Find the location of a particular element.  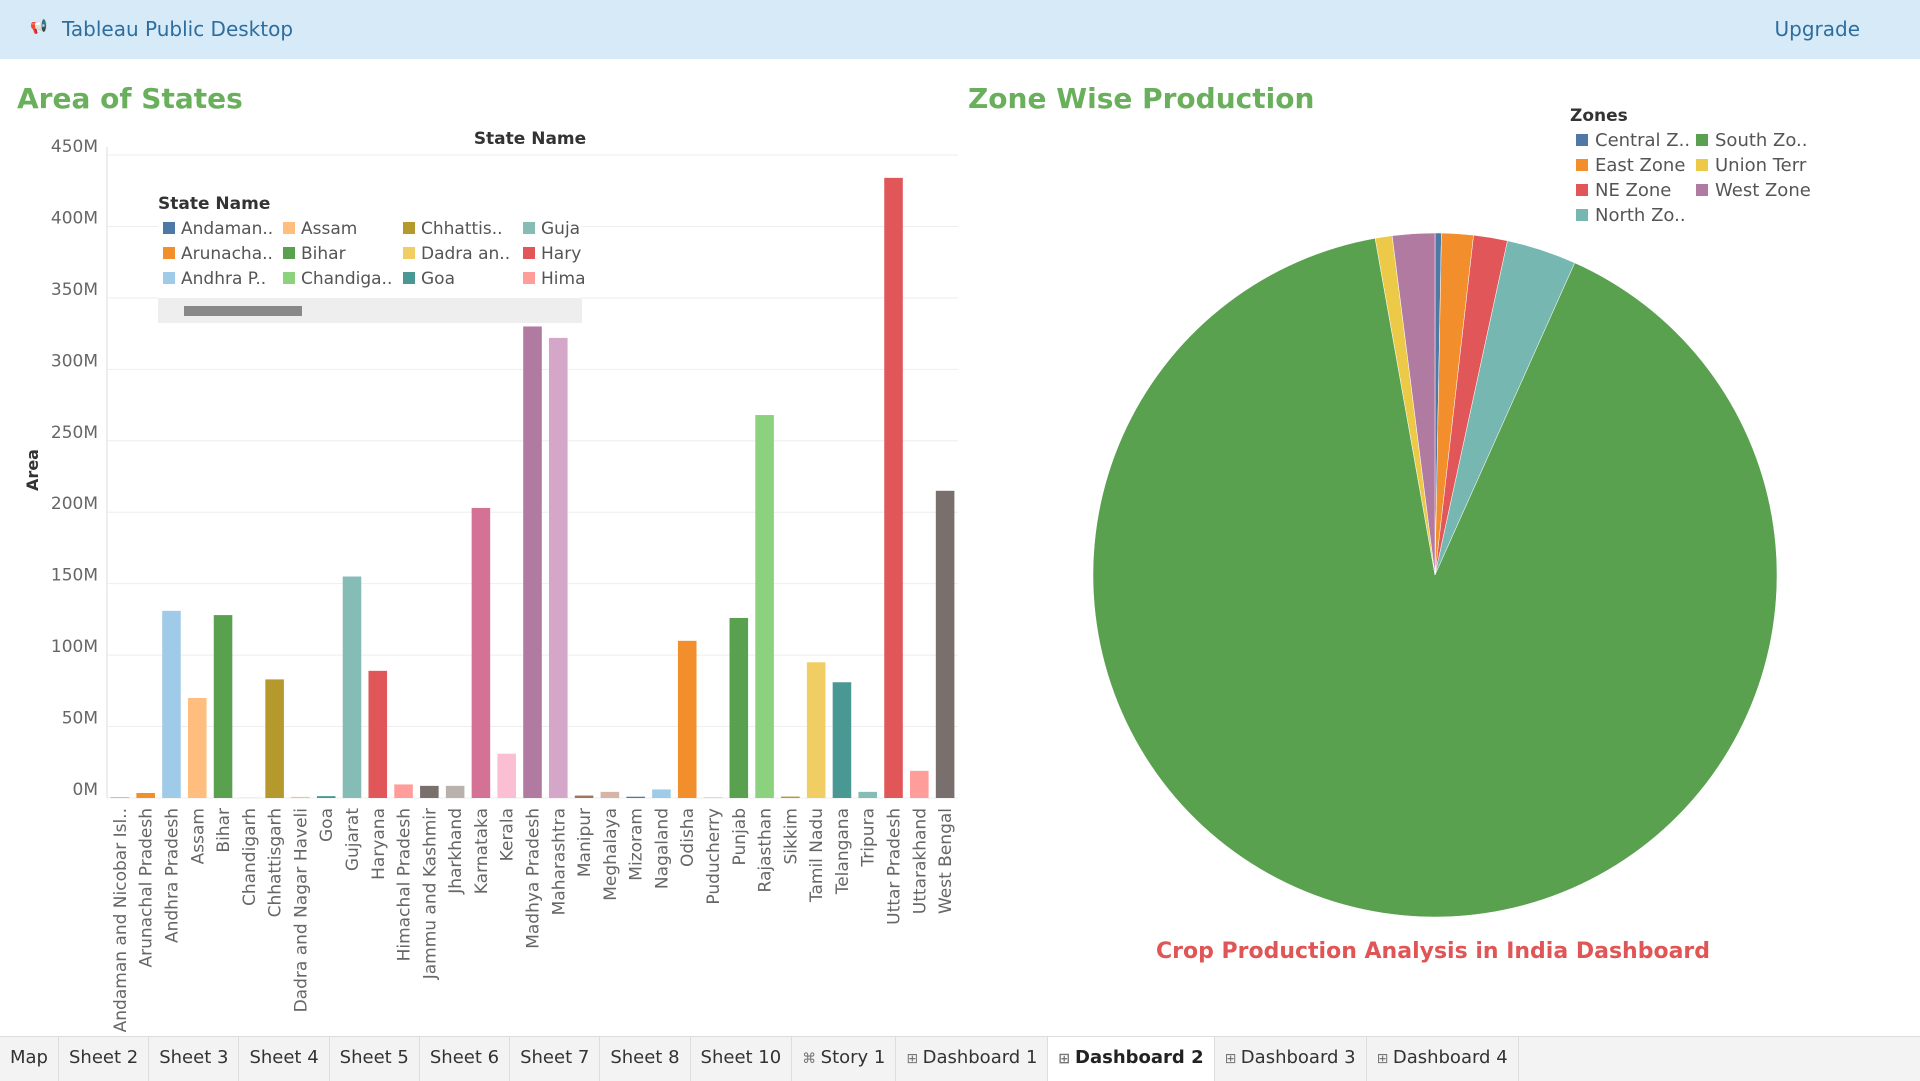

tab: Sheet 5 is located at coordinates (375, 1059).